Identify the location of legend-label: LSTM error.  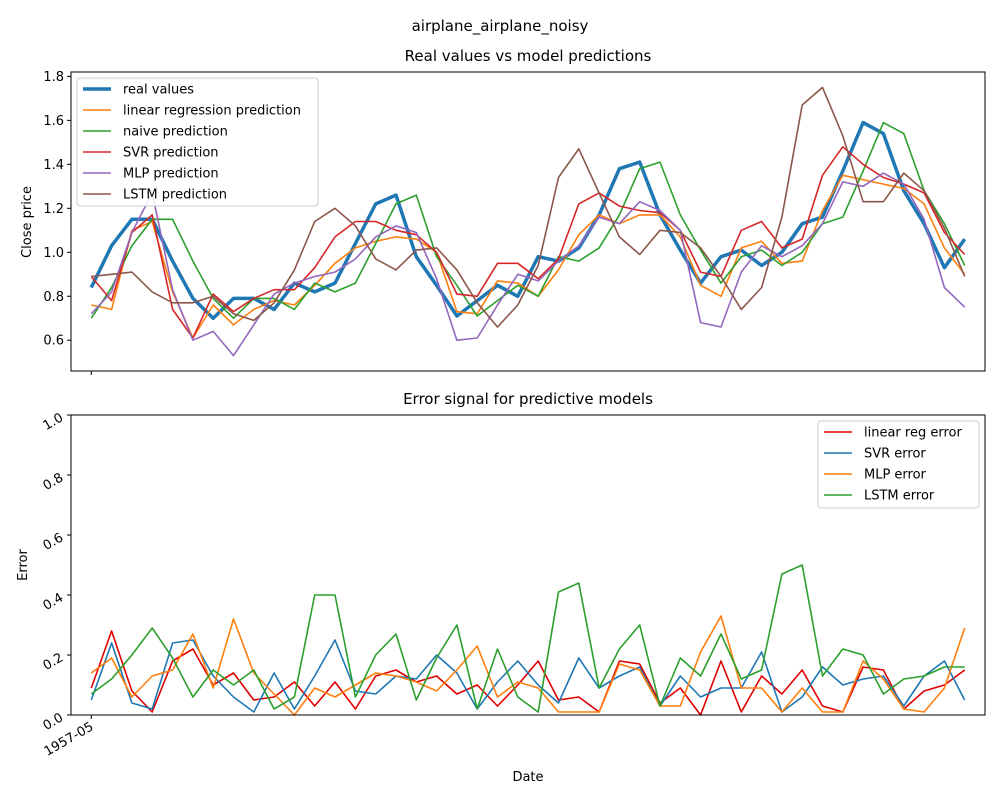
(899, 496).